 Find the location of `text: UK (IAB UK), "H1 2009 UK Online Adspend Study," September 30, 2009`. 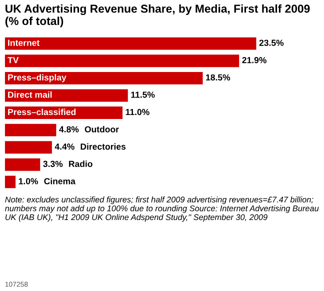

text: UK (IAB UK), "H1 2009 UK Online Adspend Study," September 30, 2009 is located at coordinates (136, 218).